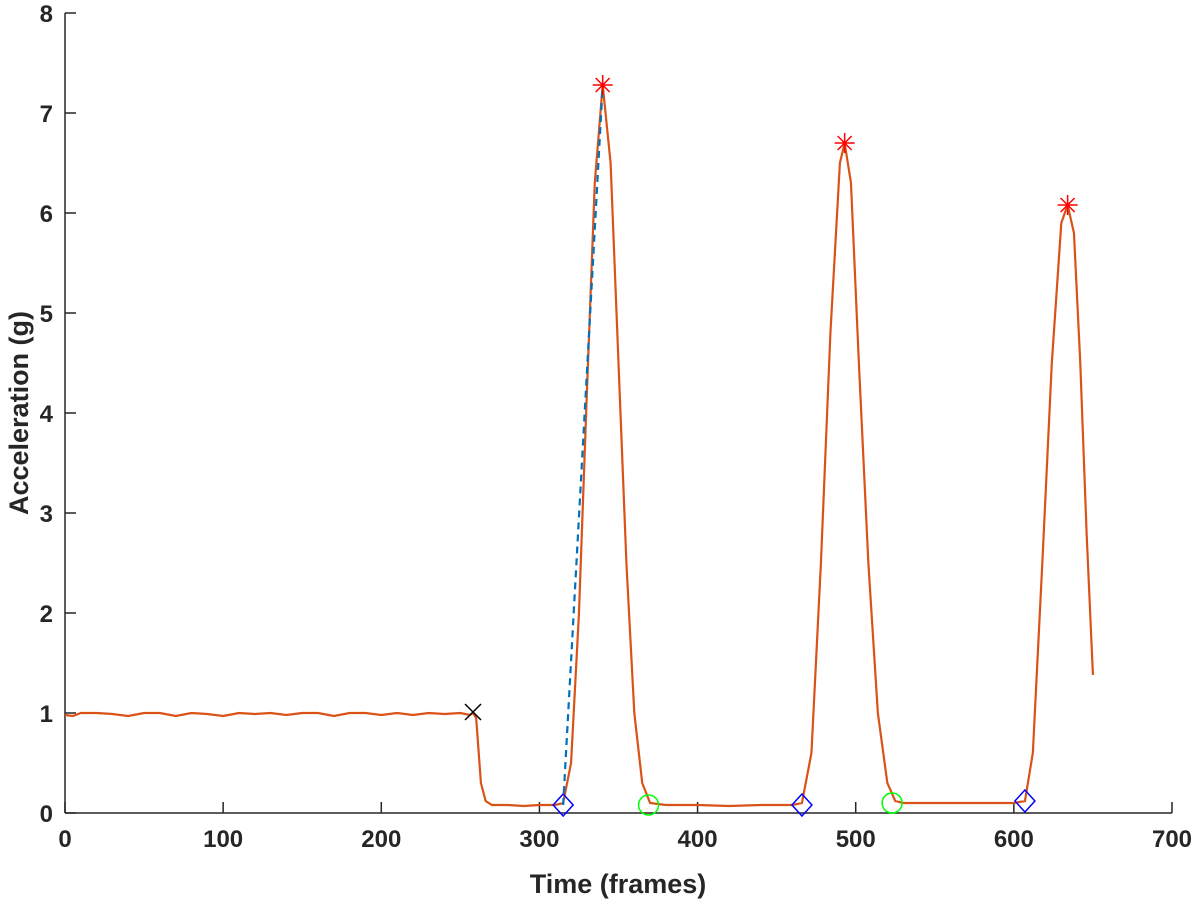 The image size is (1200, 910). I want to click on y-tick-label: 8, so click(46, 14).